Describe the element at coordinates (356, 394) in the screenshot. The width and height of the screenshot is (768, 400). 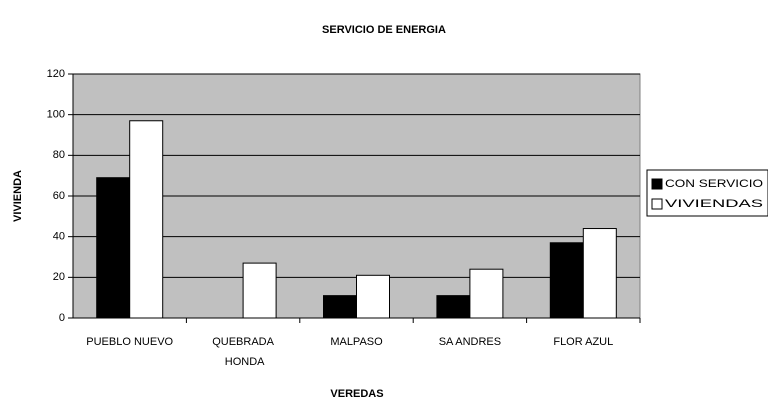
I see `x-axis-label: VEREDAS` at that location.